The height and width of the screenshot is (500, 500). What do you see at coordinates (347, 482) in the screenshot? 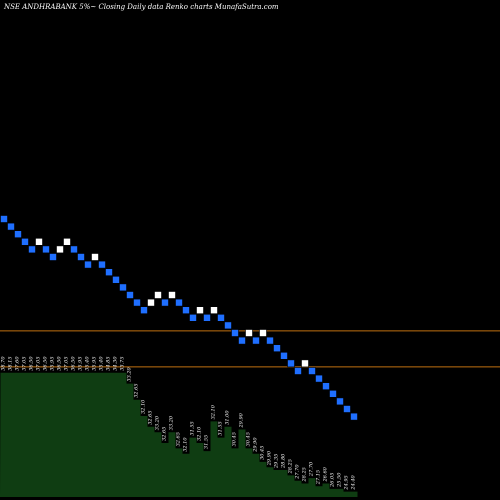
I see `price-label: 24.95` at bounding box center [347, 482].